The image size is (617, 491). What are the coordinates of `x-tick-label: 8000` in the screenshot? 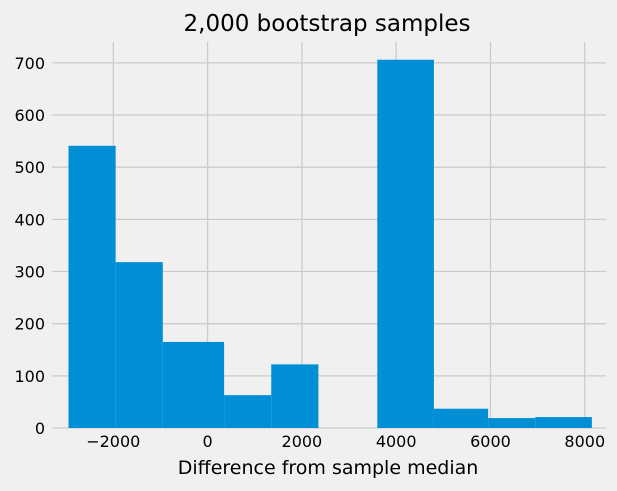 It's located at (584, 441).